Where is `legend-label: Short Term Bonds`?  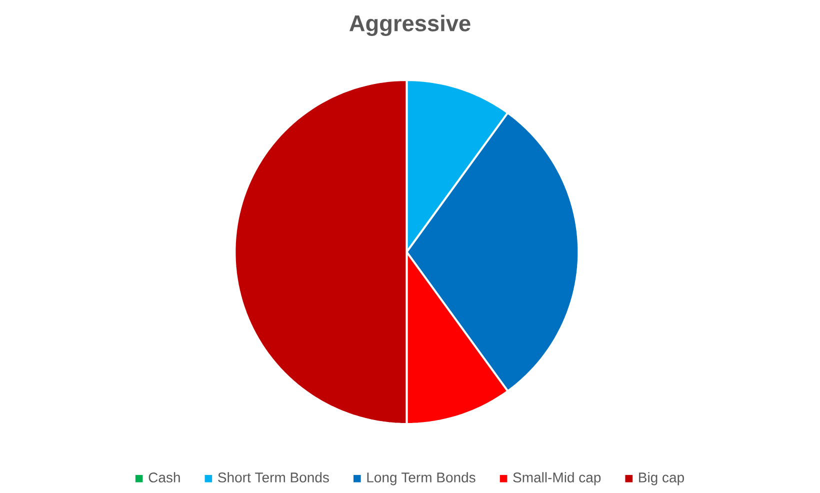 legend-label: Short Term Bonds is located at coordinates (273, 477).